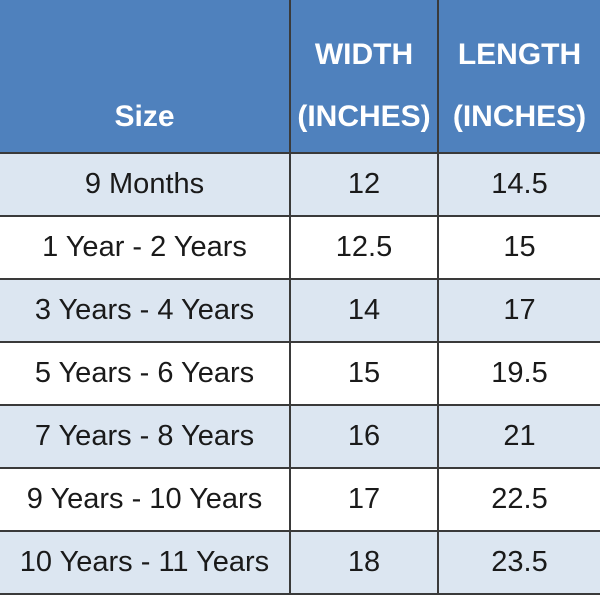  I want to click on table-row: 7 Years - 8 Years 16 21, so click(300, 436).